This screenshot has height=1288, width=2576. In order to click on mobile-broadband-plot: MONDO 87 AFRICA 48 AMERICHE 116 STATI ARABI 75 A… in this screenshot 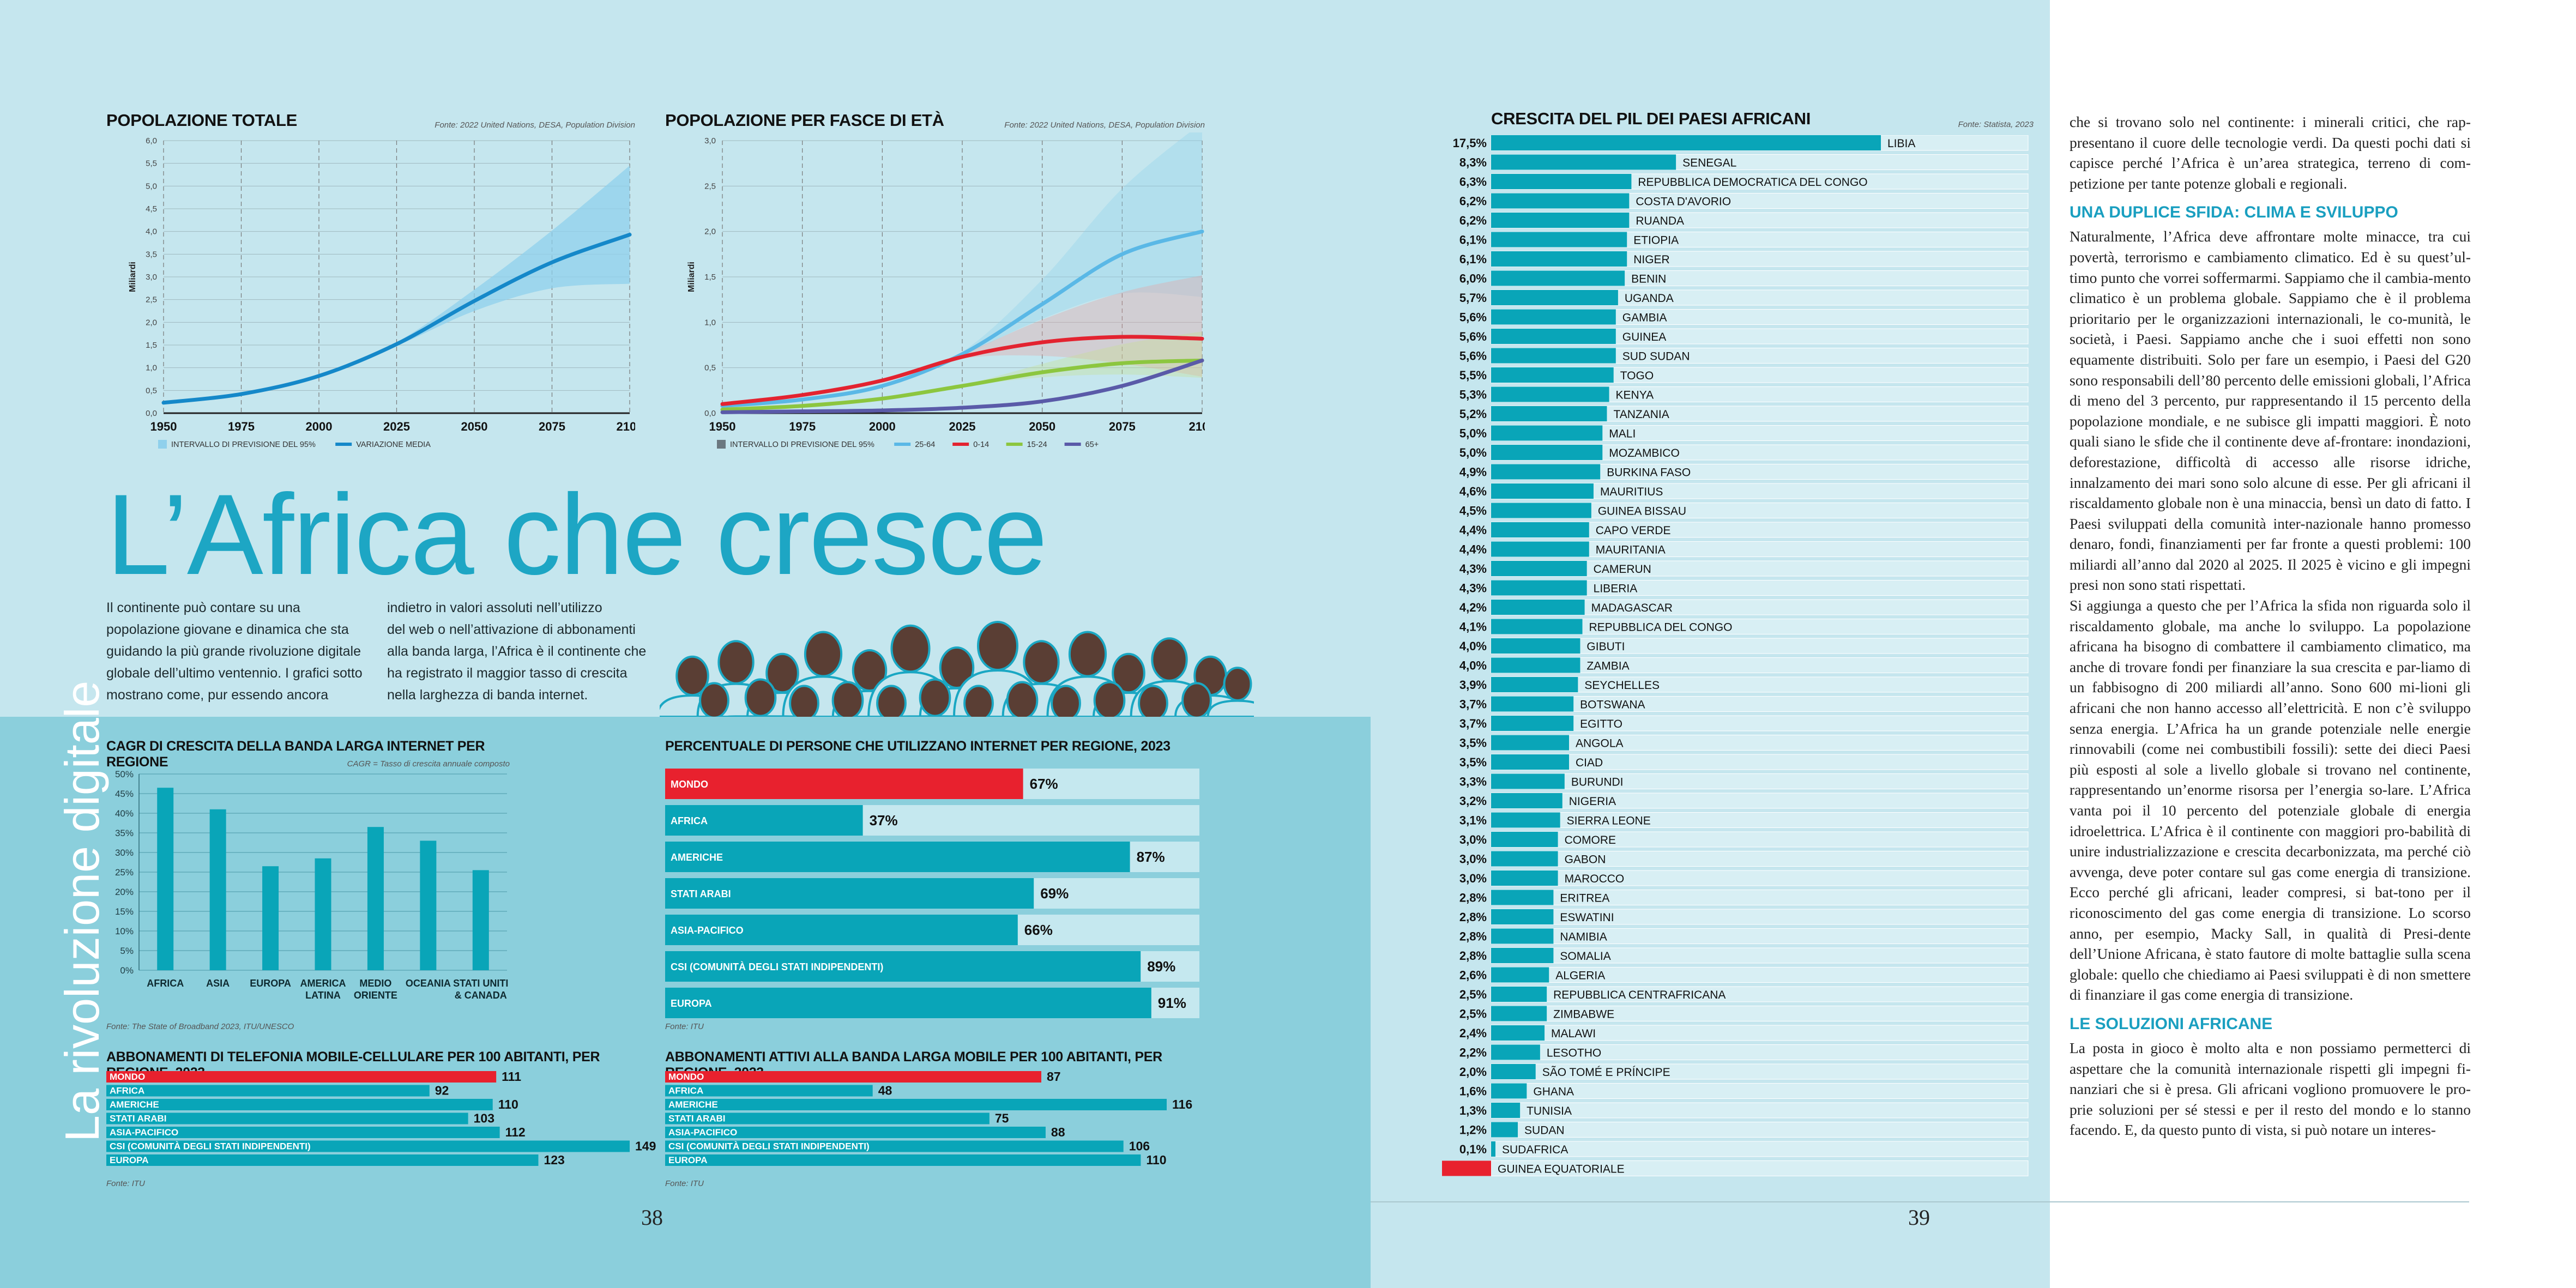, I will do `click(929, 1119)`.